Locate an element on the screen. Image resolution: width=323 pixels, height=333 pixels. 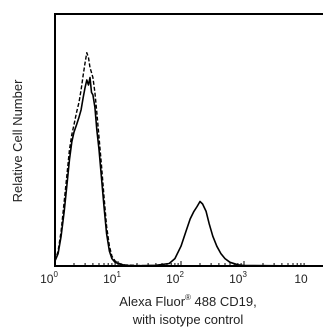
x-tick-label: 10¹ is located at coordinates (112, 278).